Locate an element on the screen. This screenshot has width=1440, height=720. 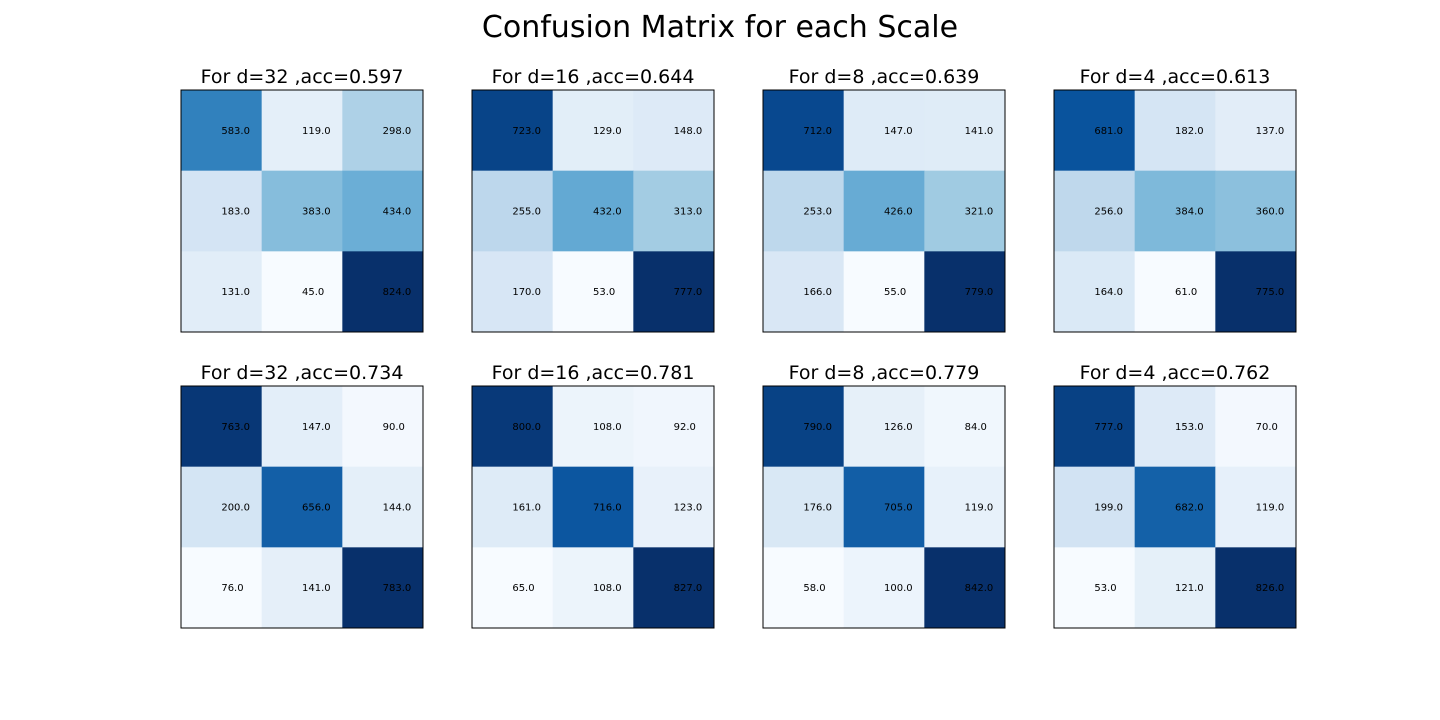
cell-value-label: 126.0 is located at coordinates (898, 427).